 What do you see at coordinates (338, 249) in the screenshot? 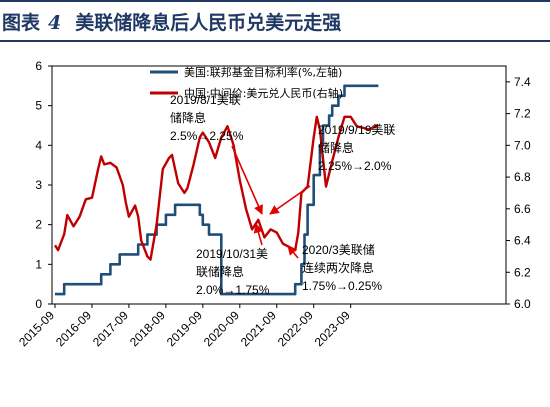
I see `annotation-text: 2020/3美联储` at bounding box center [338, 249].